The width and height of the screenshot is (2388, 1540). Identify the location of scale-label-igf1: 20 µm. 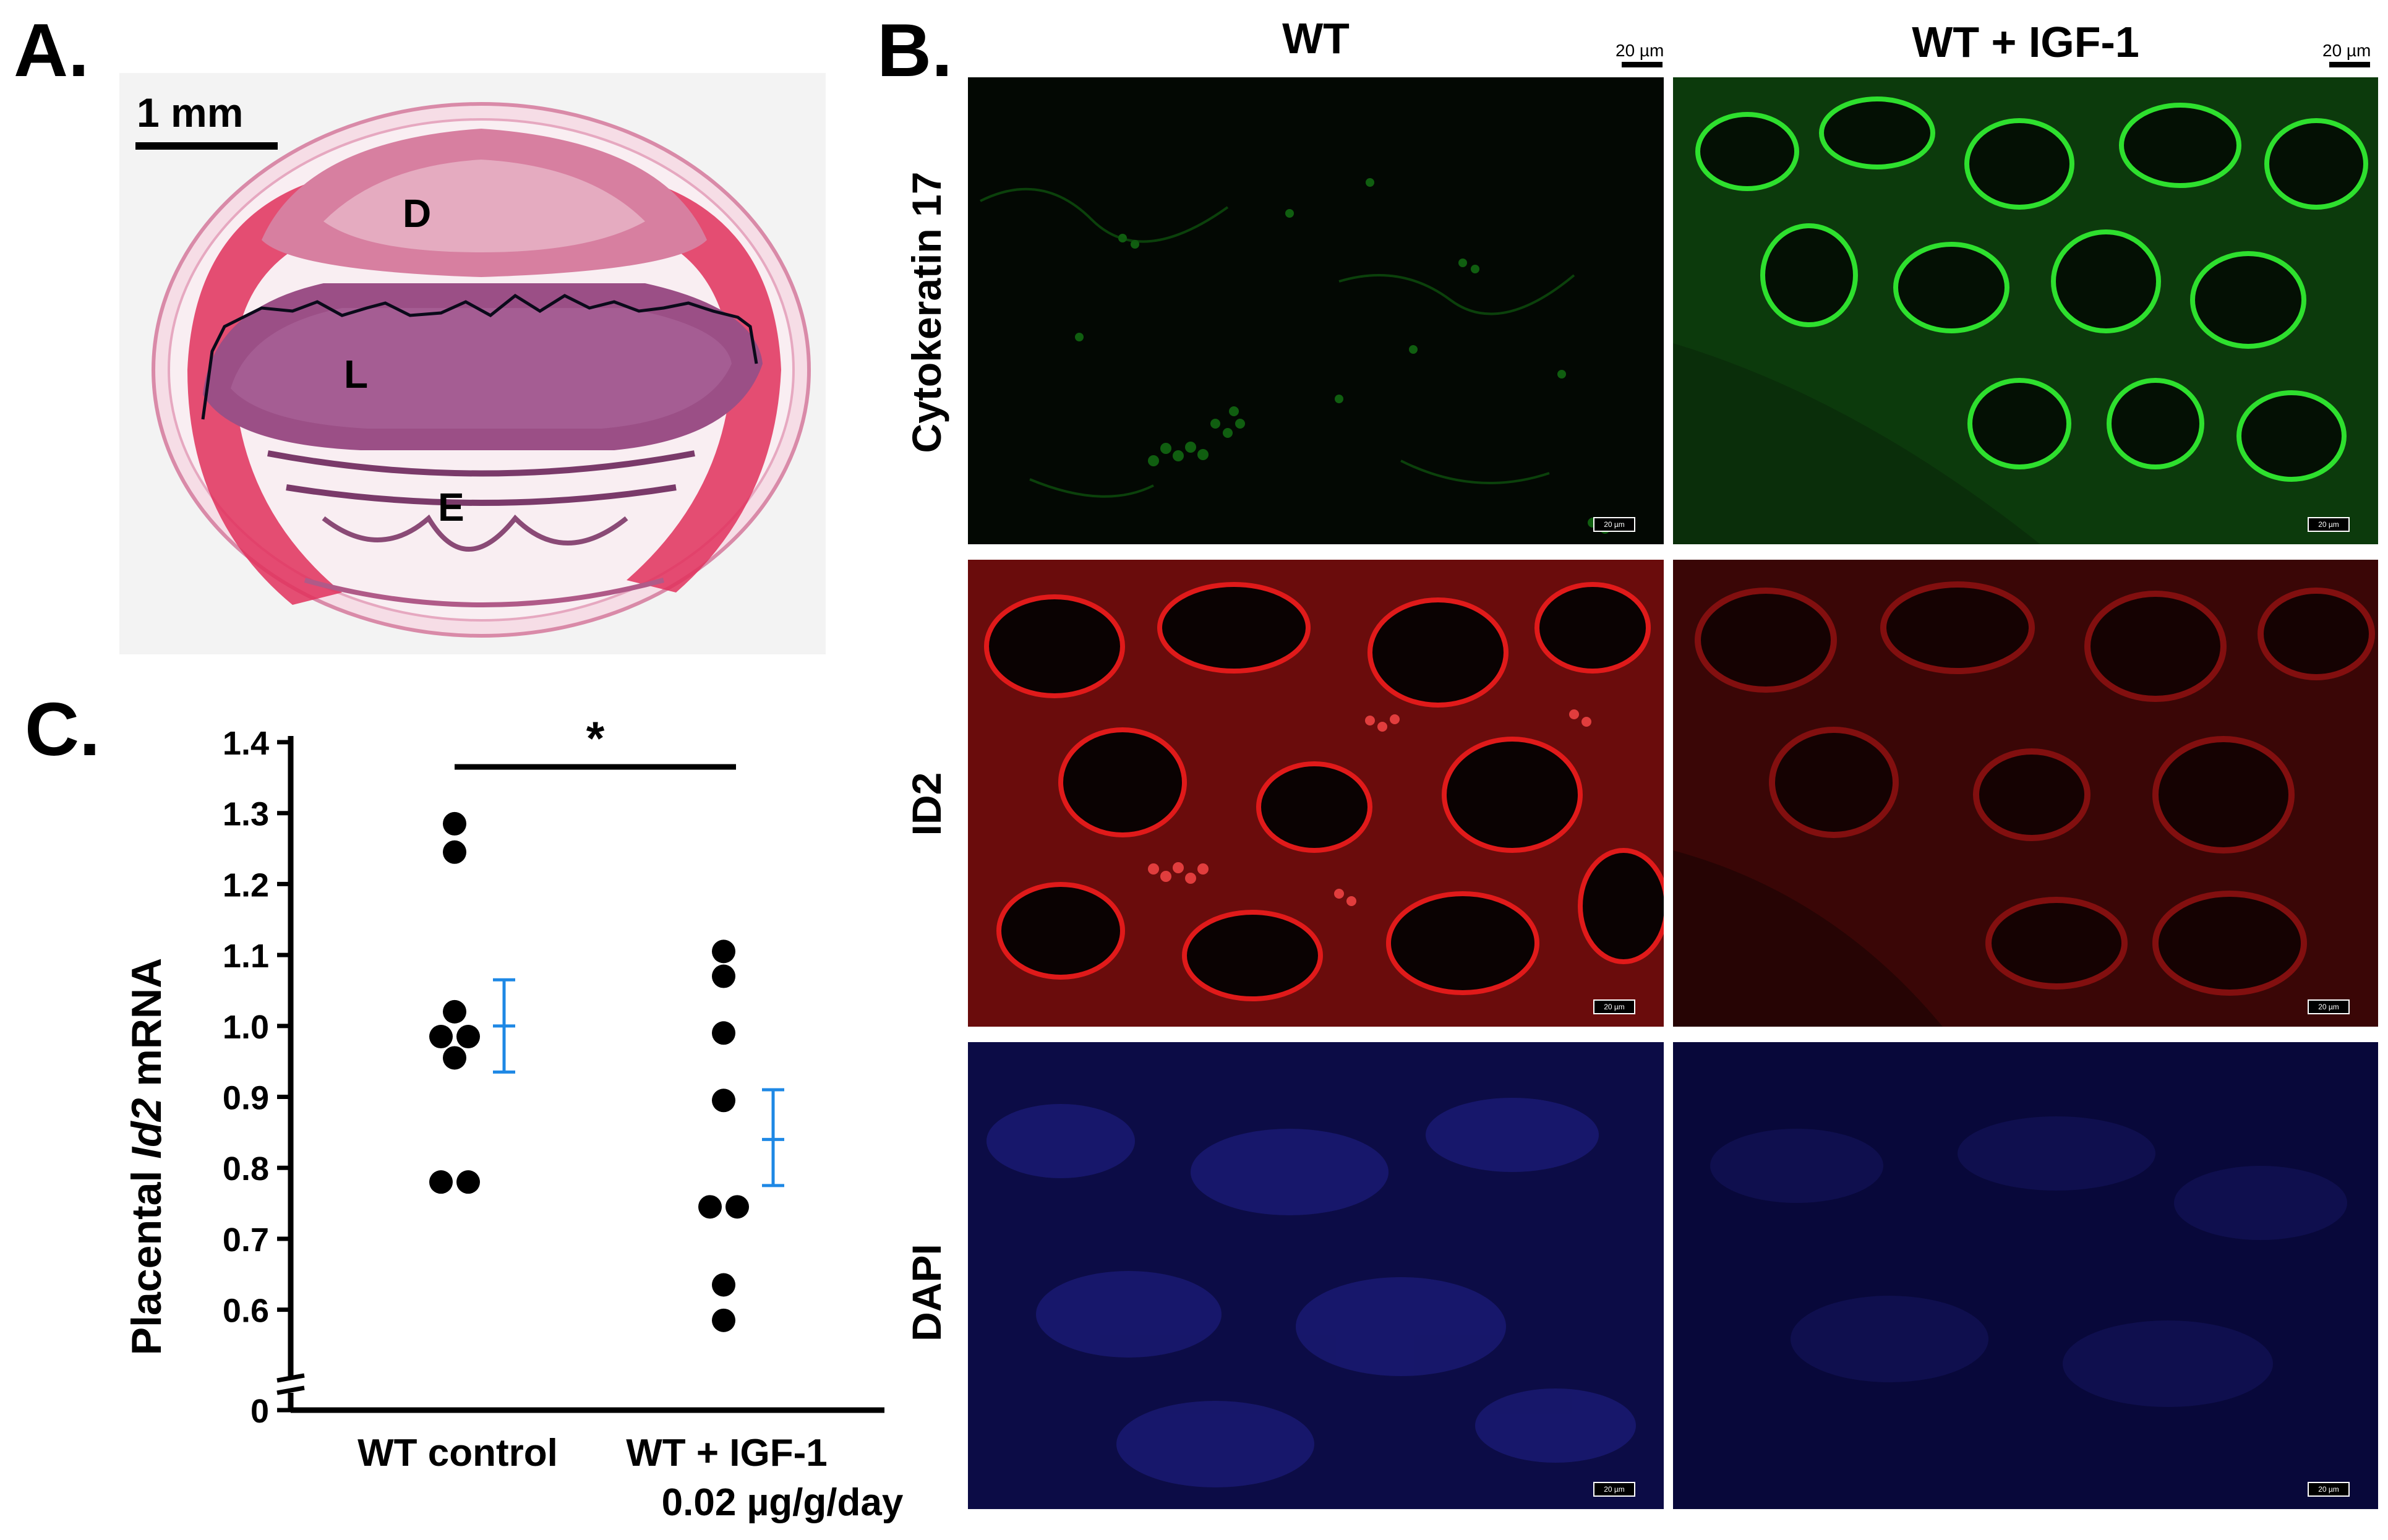
(2346, 50).